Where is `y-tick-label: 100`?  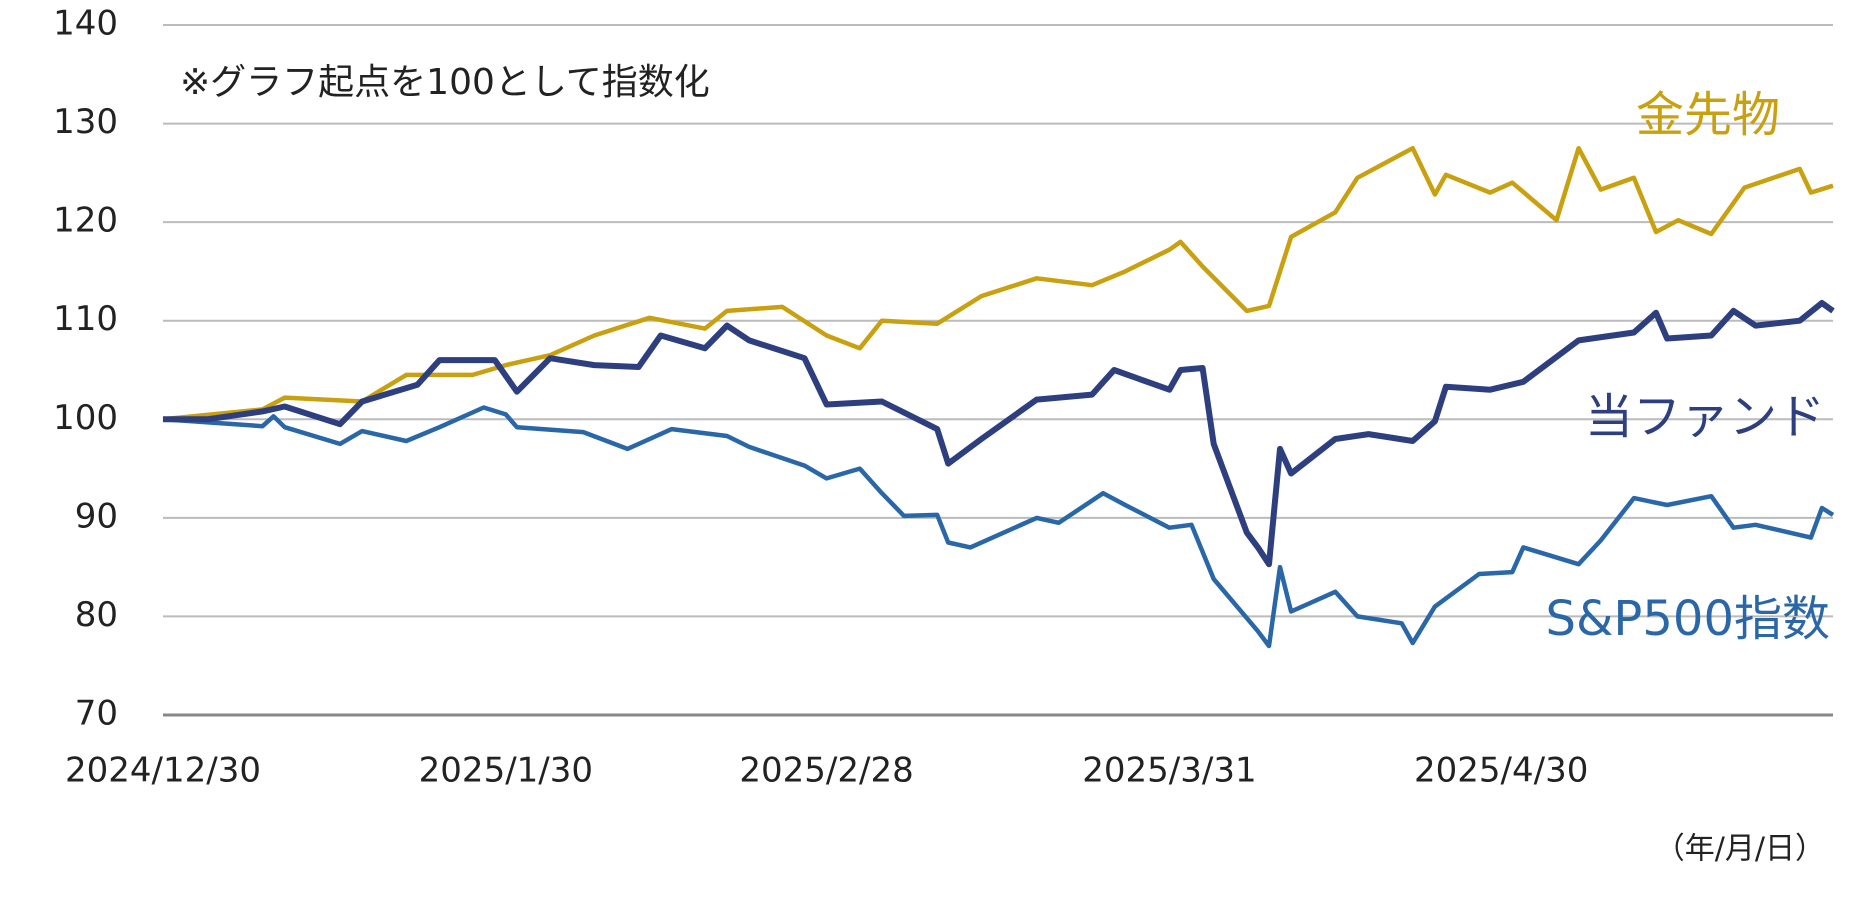
y-tick-label: 100 is located at coordinates (85, 418).